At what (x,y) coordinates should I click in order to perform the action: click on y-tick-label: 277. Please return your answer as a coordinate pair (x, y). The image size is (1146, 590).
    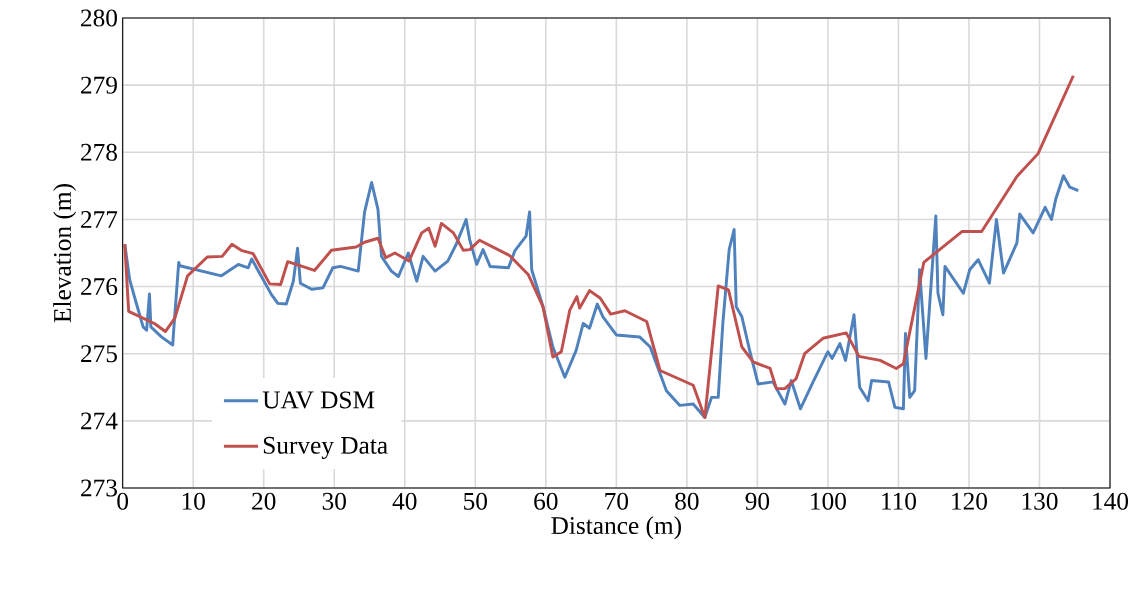
    Looking at the image, I should click on (99, 219).